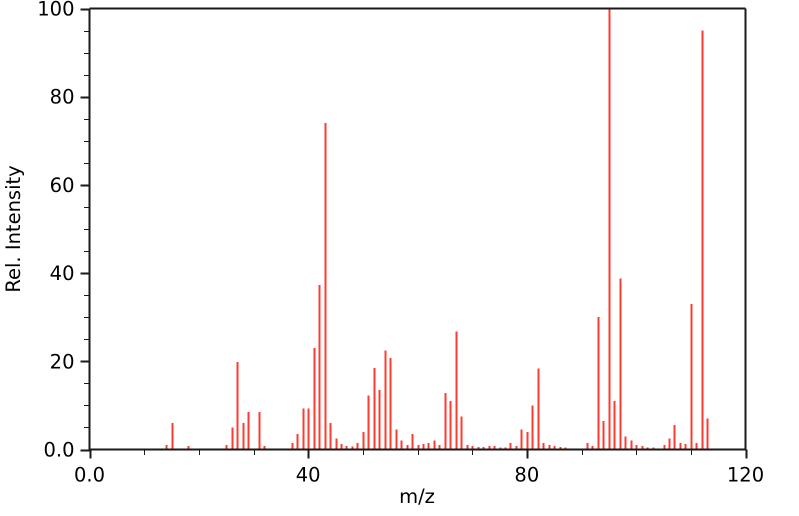  What do you see at coordinates (62, 273) in the screenshot?
I see `y-tick-label: 40` at bounding box center [62, 273].